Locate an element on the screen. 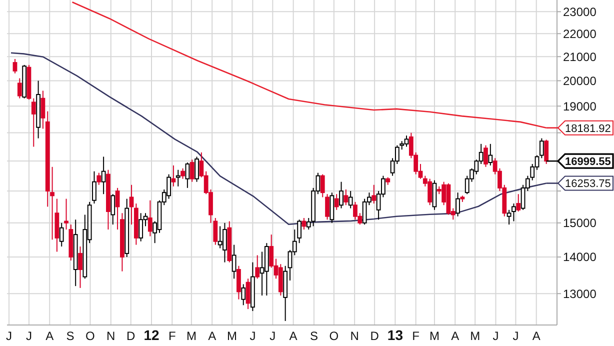 This screenshot has height=346, width=614. y-tick-label: 22000 is located at coordinates (580, 33).